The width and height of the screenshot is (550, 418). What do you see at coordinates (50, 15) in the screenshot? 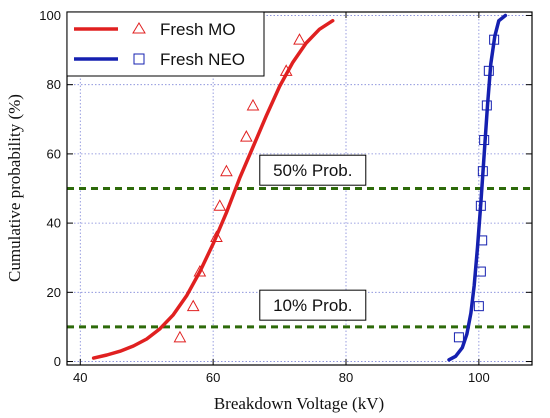
I see `y-tick-label: 100` at bounding box center [50, 15].